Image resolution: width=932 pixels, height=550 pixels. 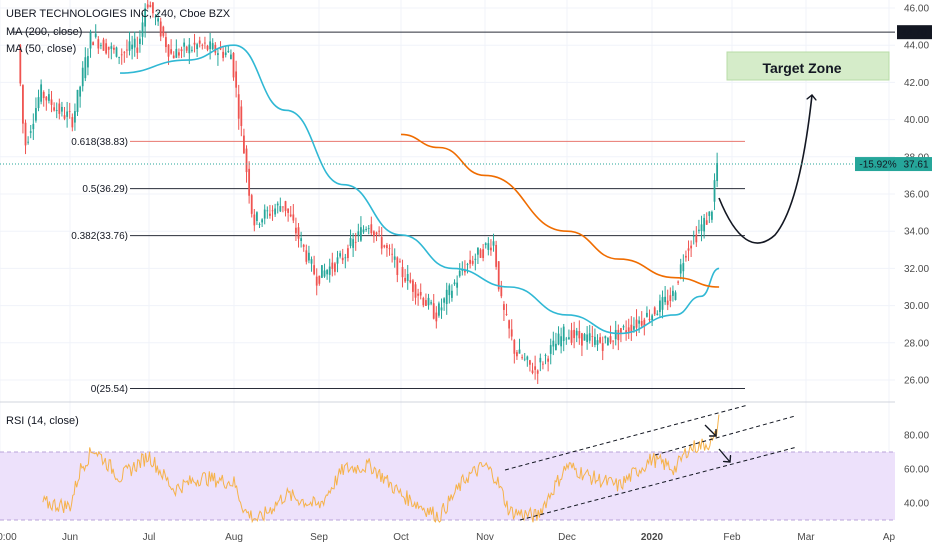 What do you see at coordinates (234, 537) in the screenshot?
I see `x-tick-label: Aug` at bounding box center [234, 537].